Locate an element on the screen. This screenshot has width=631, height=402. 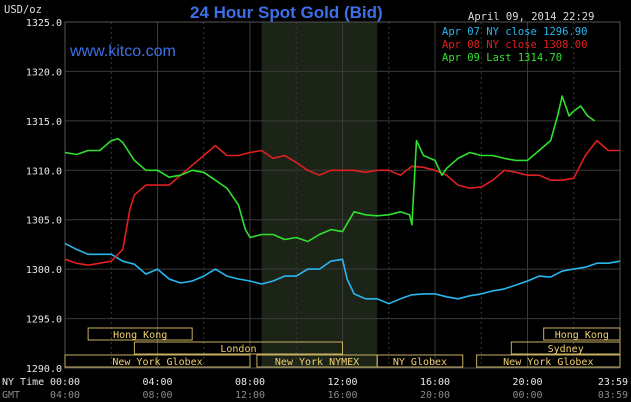
x-tick-label-gmt: 04:00 is located at coordinates (65, 395).